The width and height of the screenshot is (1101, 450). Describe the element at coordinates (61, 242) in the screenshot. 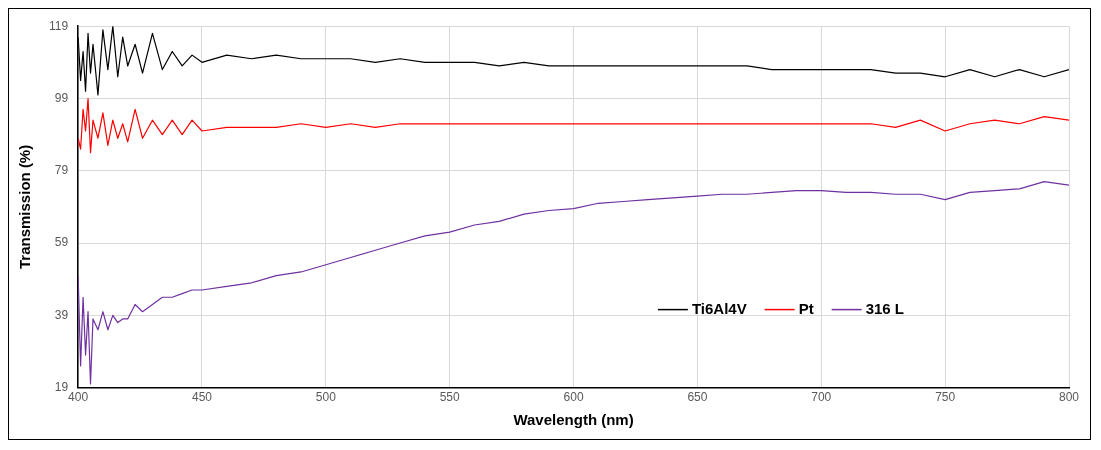

I see `y-tick-label: 59` at that location.